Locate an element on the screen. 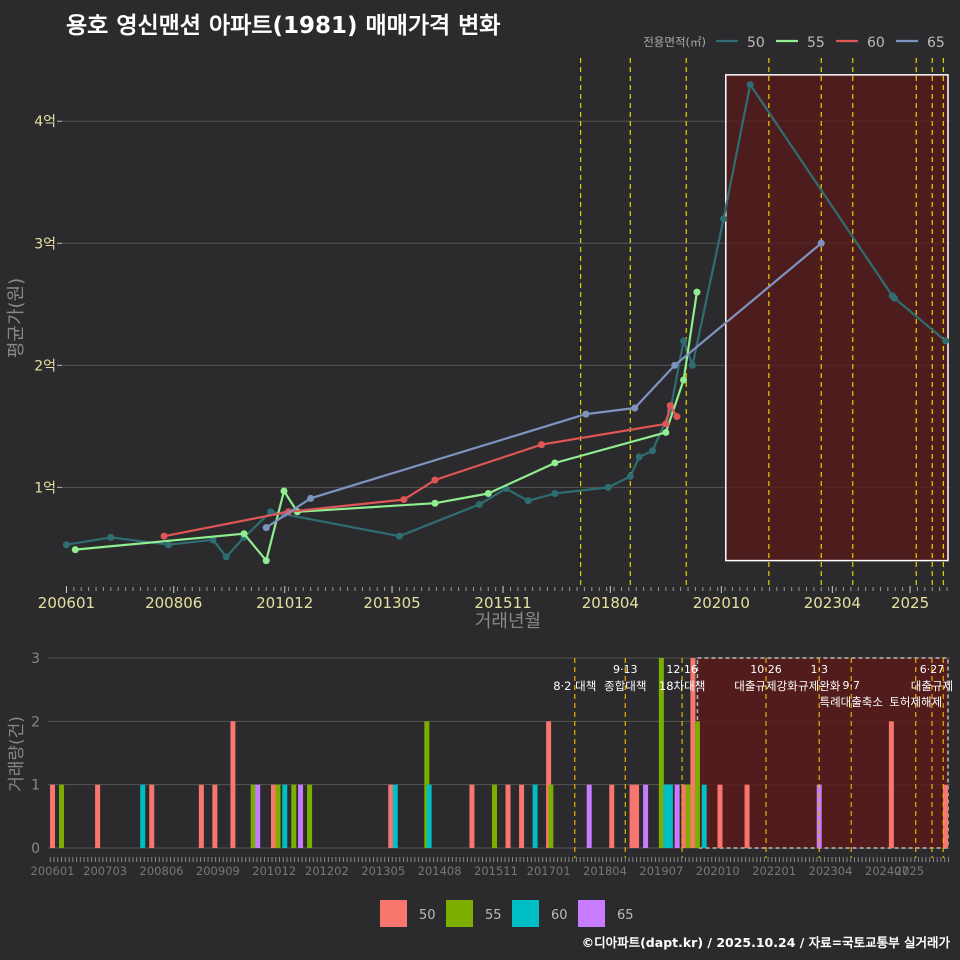 The width and height of the screenshot is (960, 960). bar-legend-label-65: 65 is located at coordinates (625, 915).